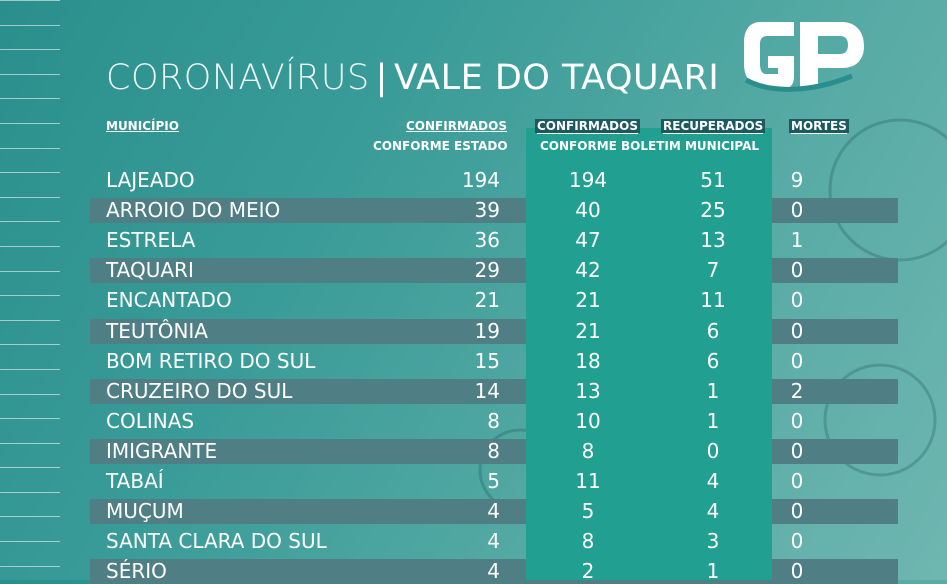 This screenshot has height=584, width=947. What do you see at coordinates (135, 481) in the screenshot?
I see `municipio-cell: TABAÍ` at bounding box center [135, 481].